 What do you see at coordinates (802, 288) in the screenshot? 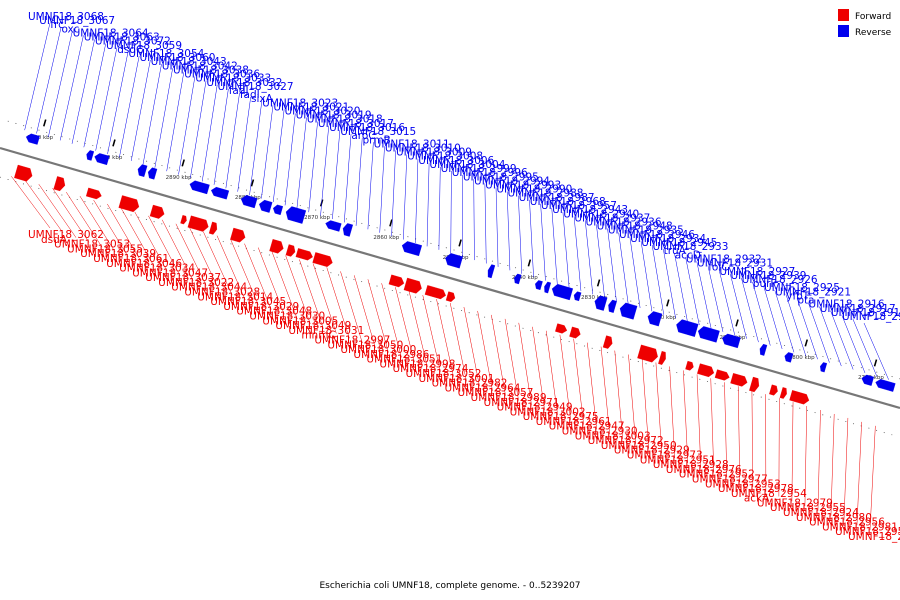
I see `reverse-gene-label: UMNF18_2925` at bounding box center [802, 288].